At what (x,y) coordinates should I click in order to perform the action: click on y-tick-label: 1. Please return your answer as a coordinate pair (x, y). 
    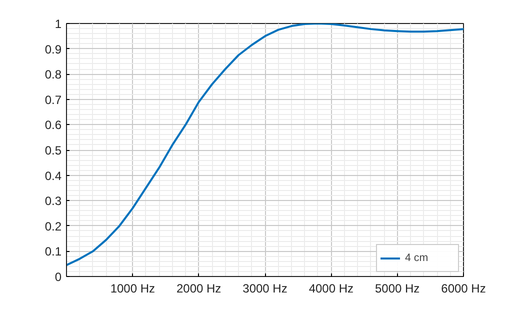
    Looking at the image, I should click on (58, 24).